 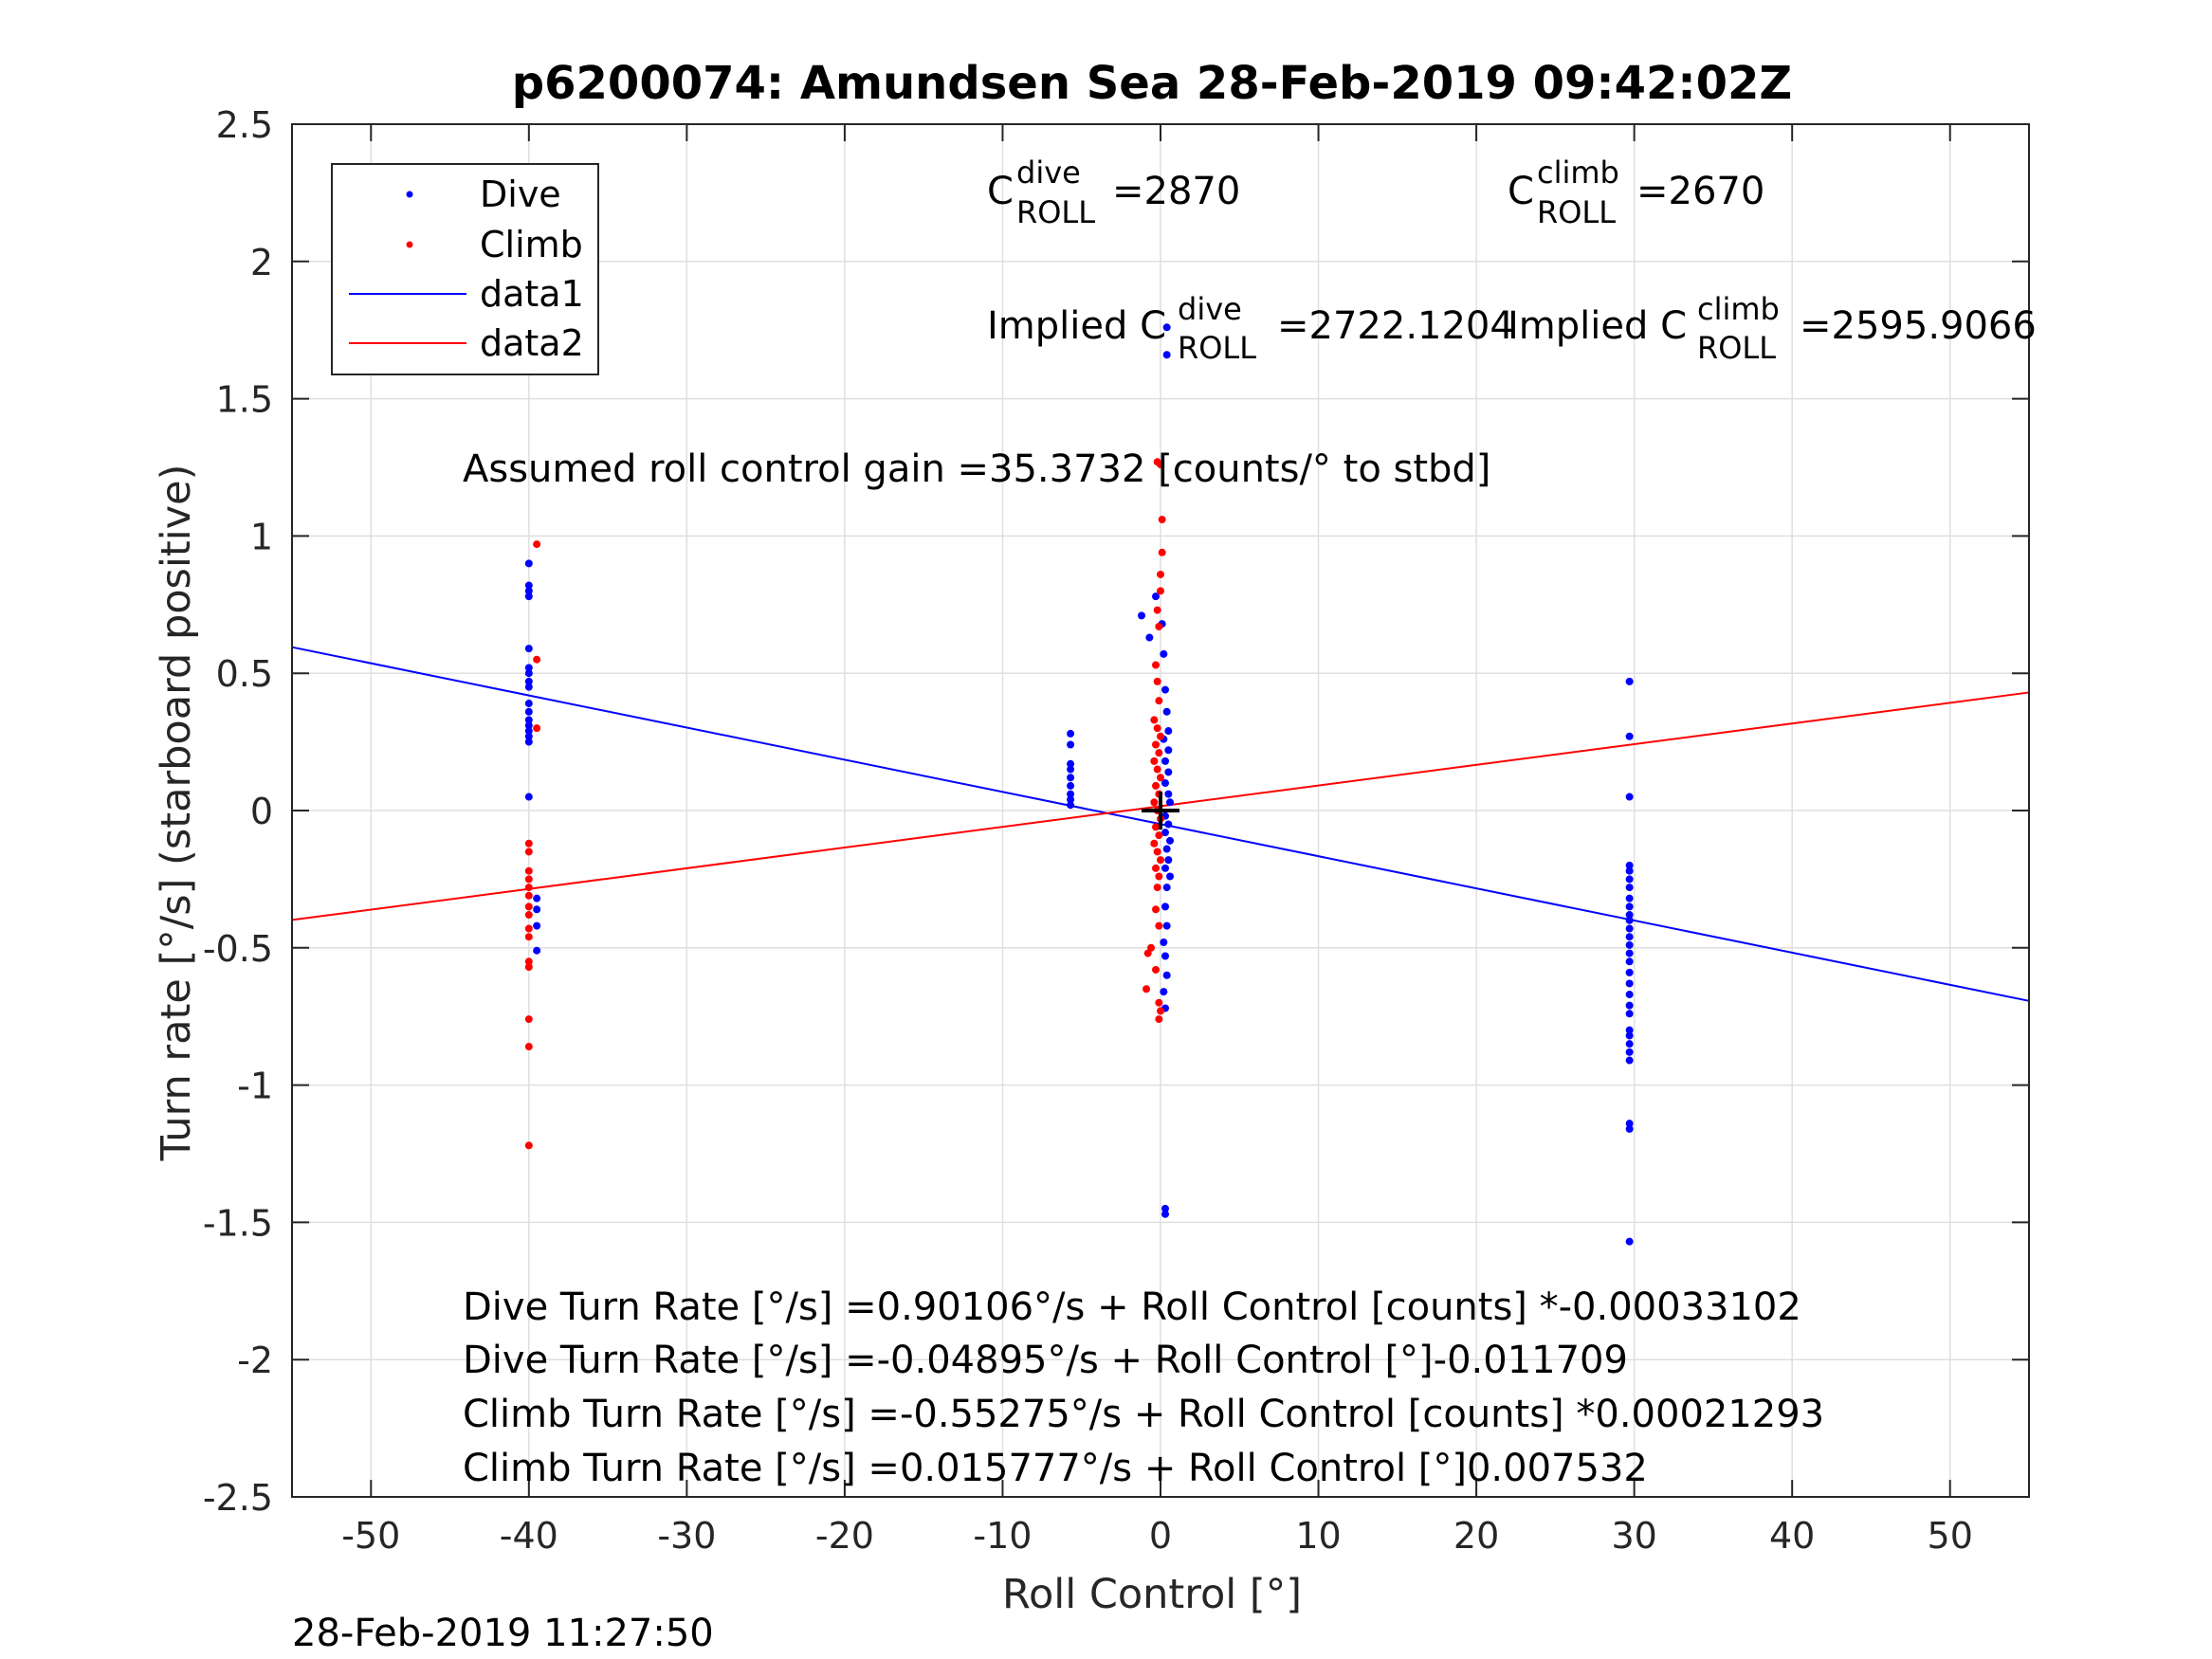 What do you see at coordinates (531, 244) in the screenshot?
I see `legend-climb-label: Climb` at bounding box center [531, 244].